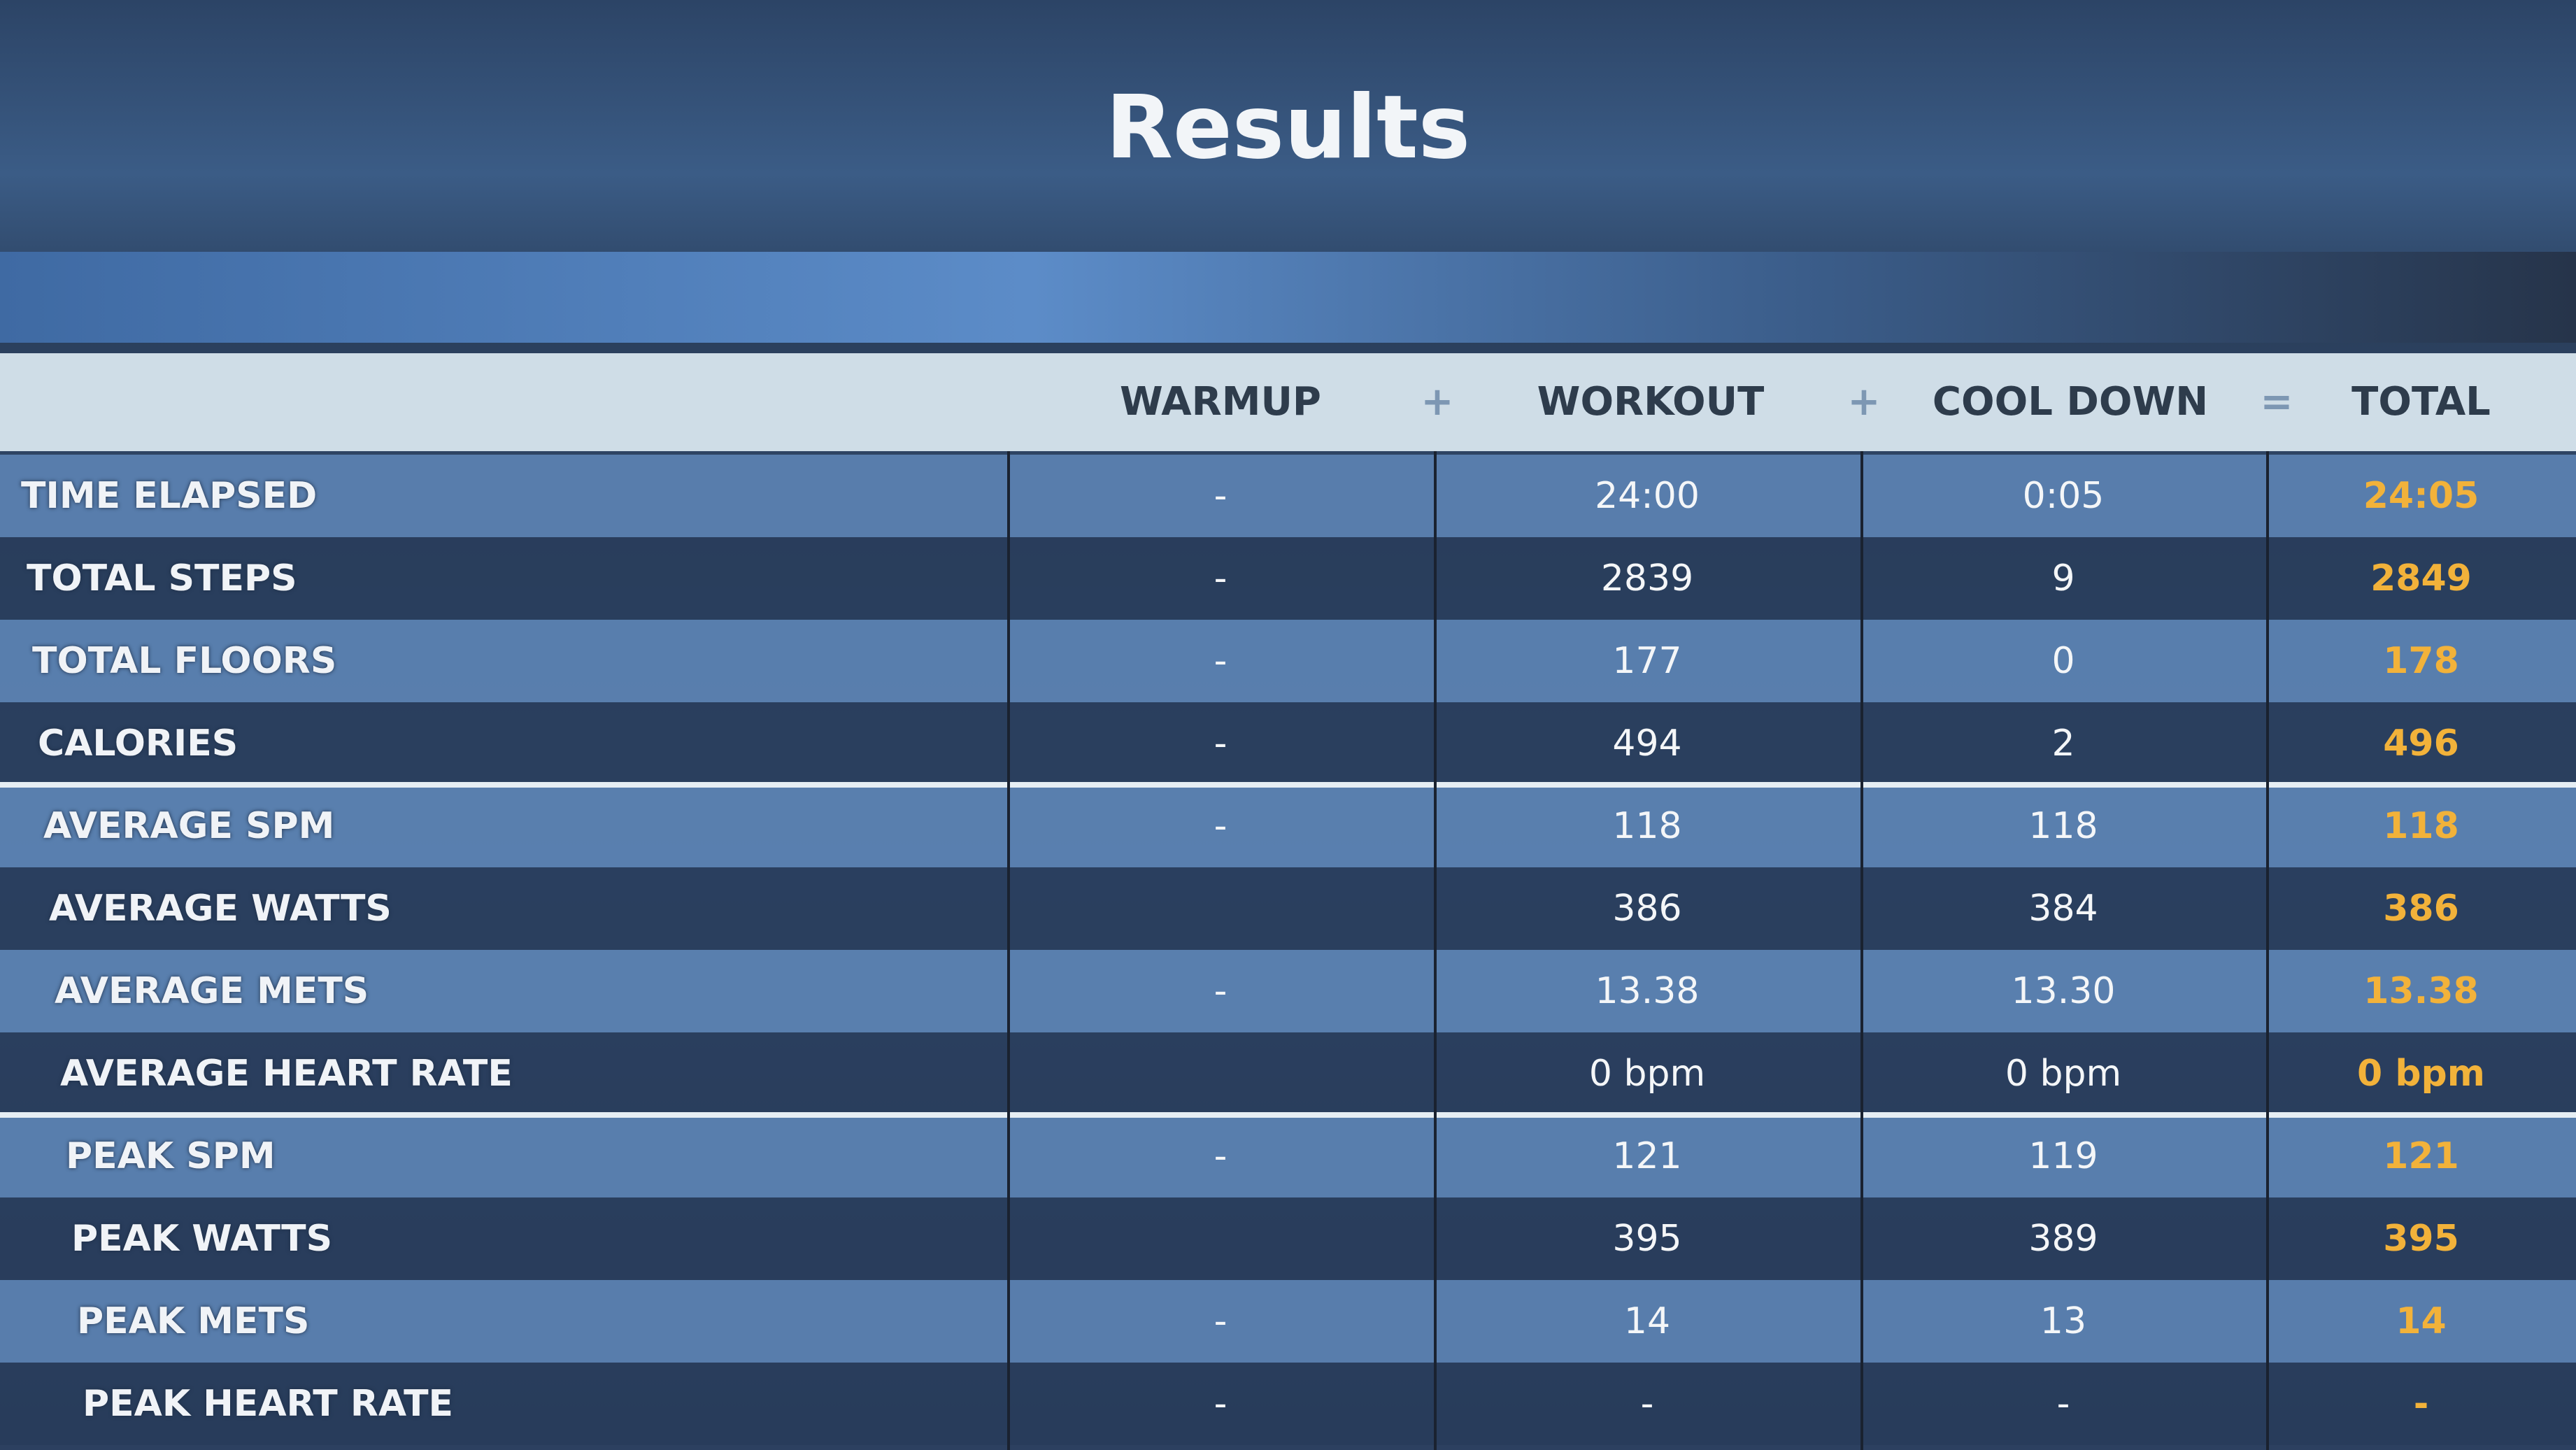  Describe the element at coordinates (1647, 991) in the screenshot. I see `value: 13.38` at that location.